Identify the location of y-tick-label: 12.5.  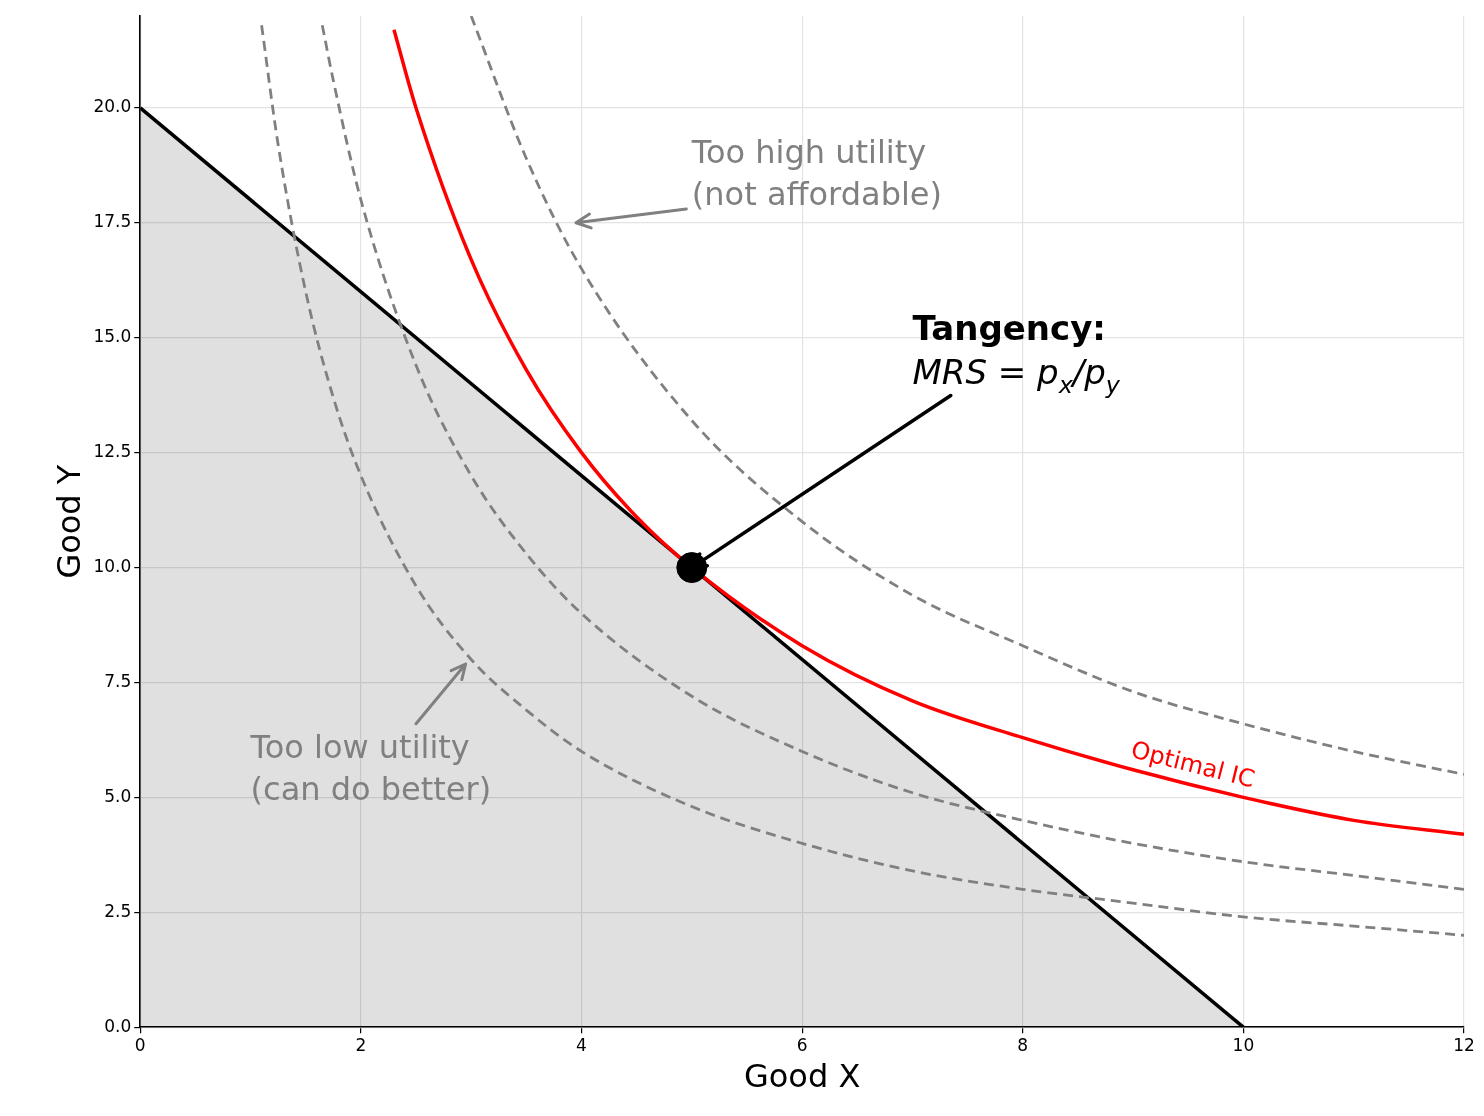
(112, 451).